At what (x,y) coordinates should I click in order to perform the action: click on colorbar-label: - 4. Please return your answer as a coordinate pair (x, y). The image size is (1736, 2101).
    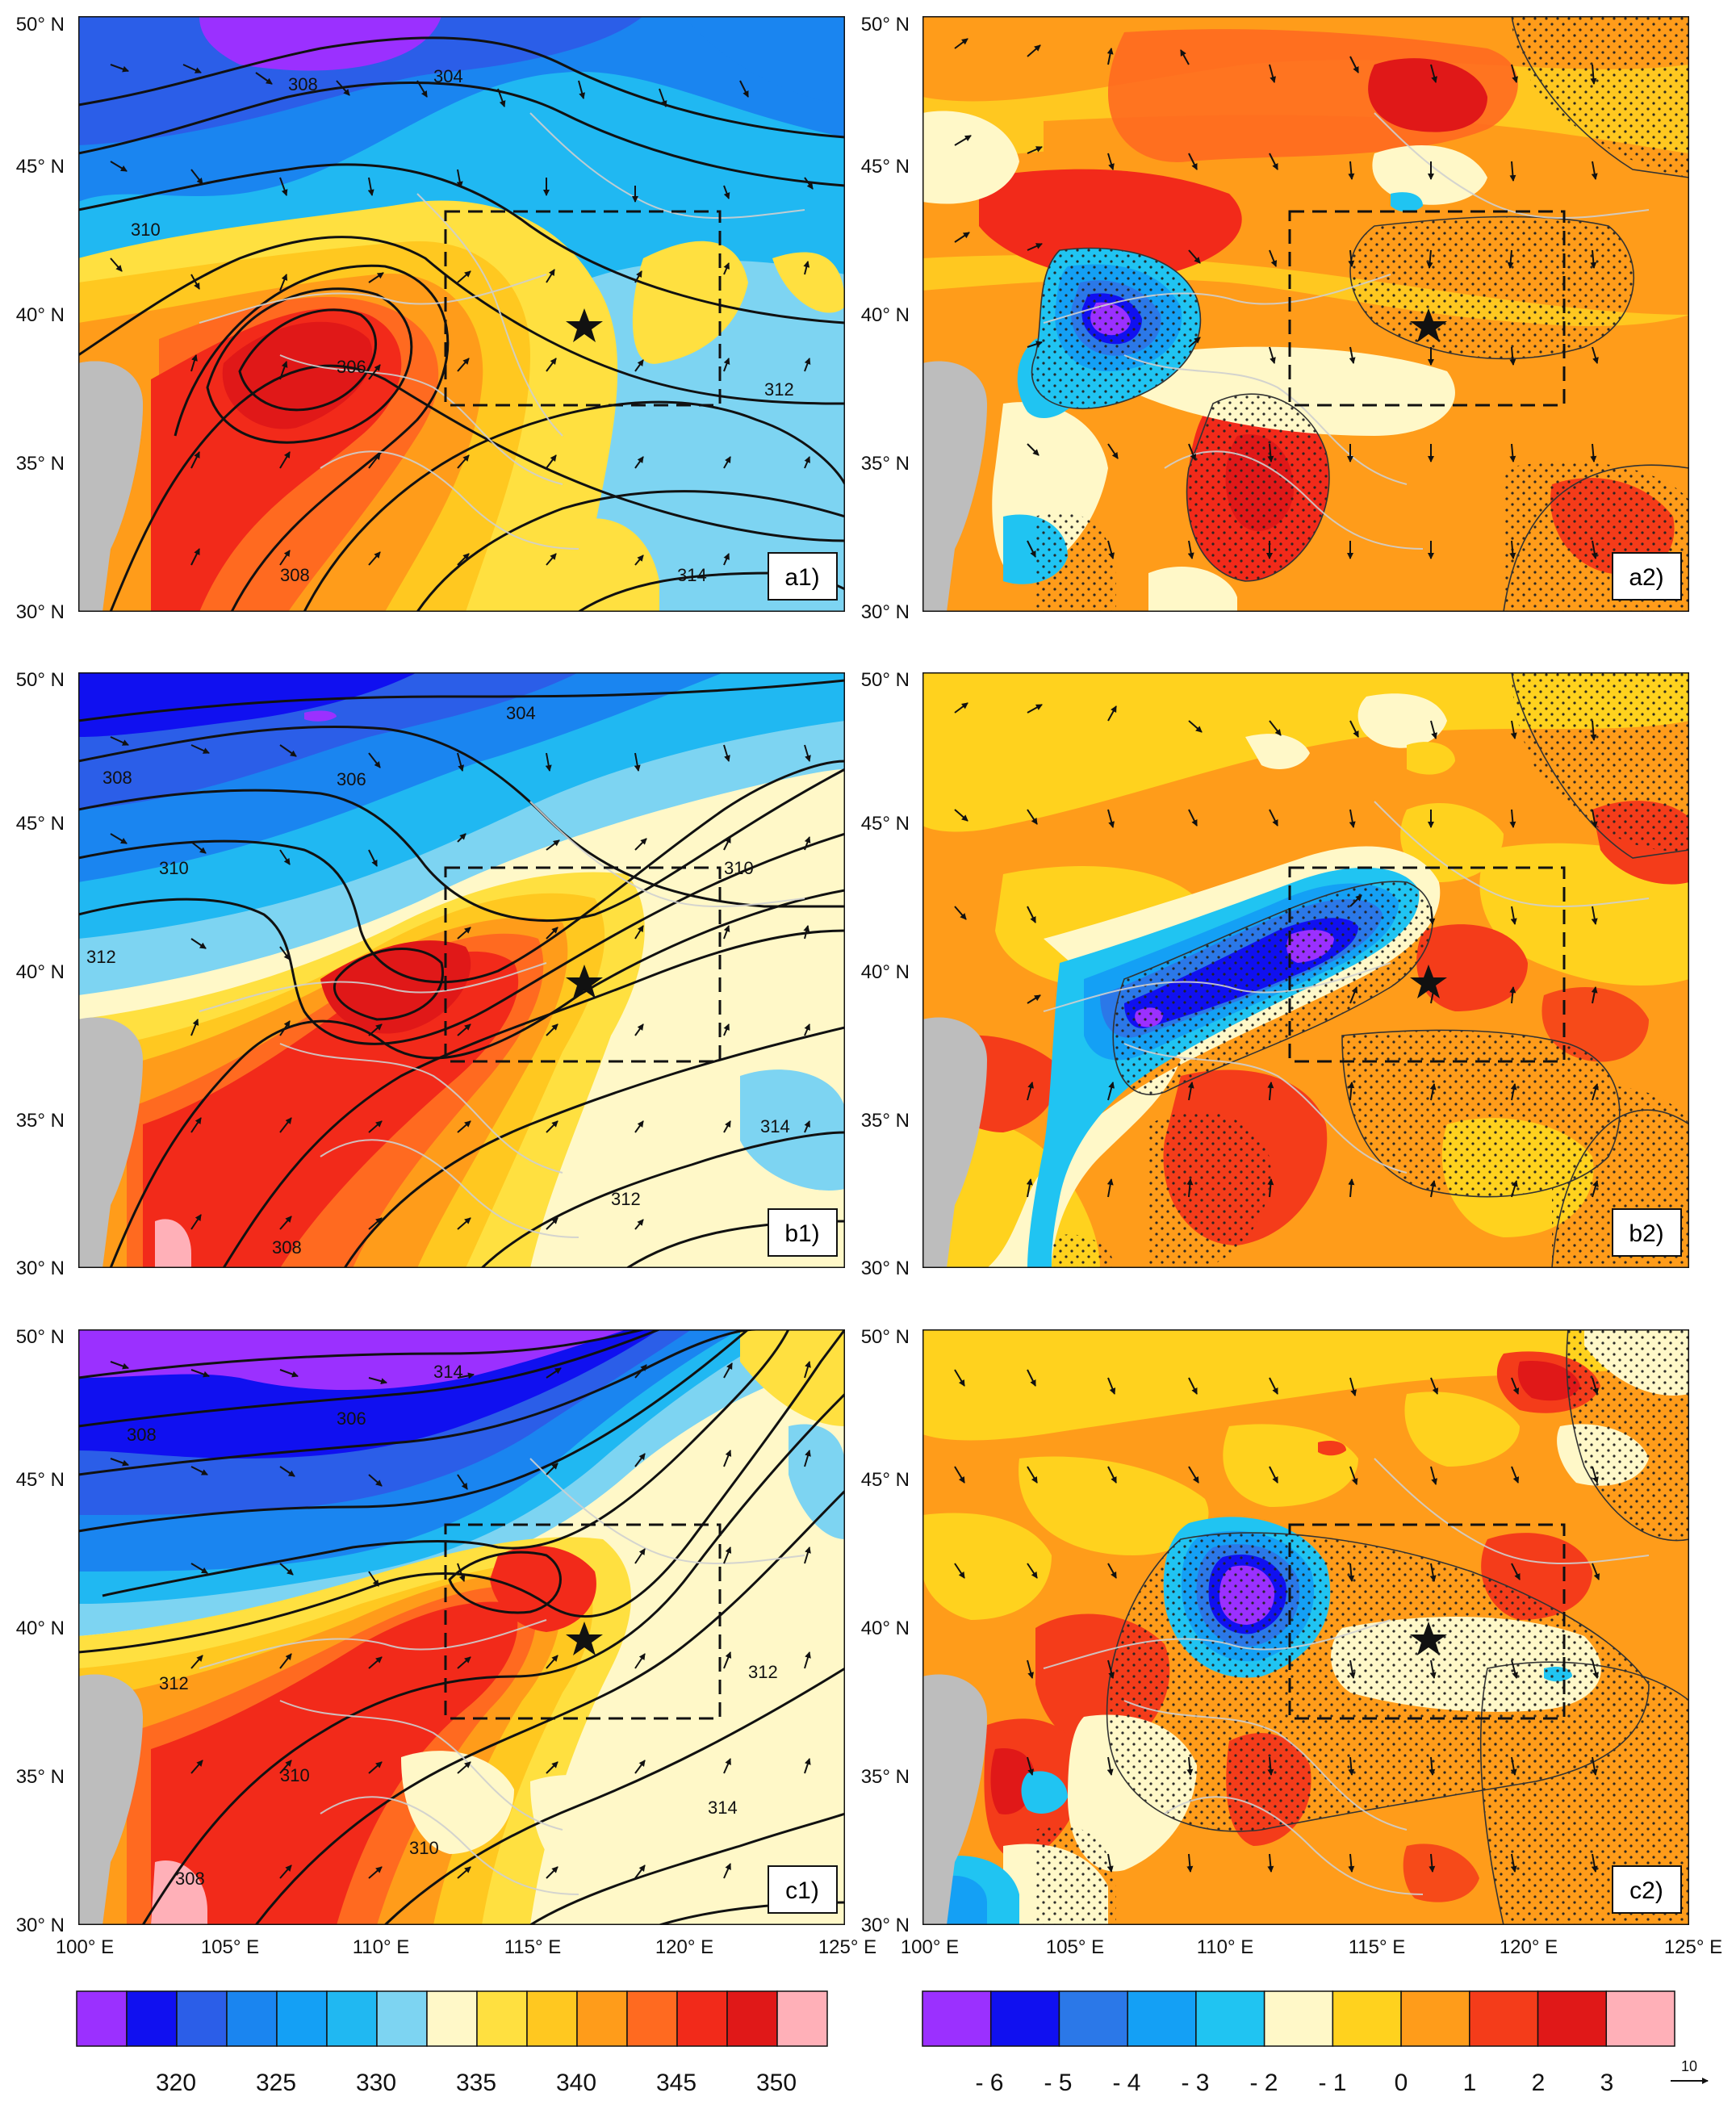
    Looking at the image, I should click on (1126, 2083).